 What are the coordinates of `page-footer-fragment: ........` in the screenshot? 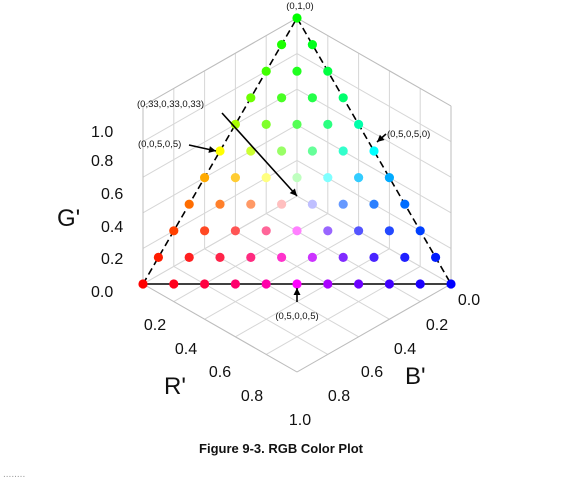 It's located at (14, 474).